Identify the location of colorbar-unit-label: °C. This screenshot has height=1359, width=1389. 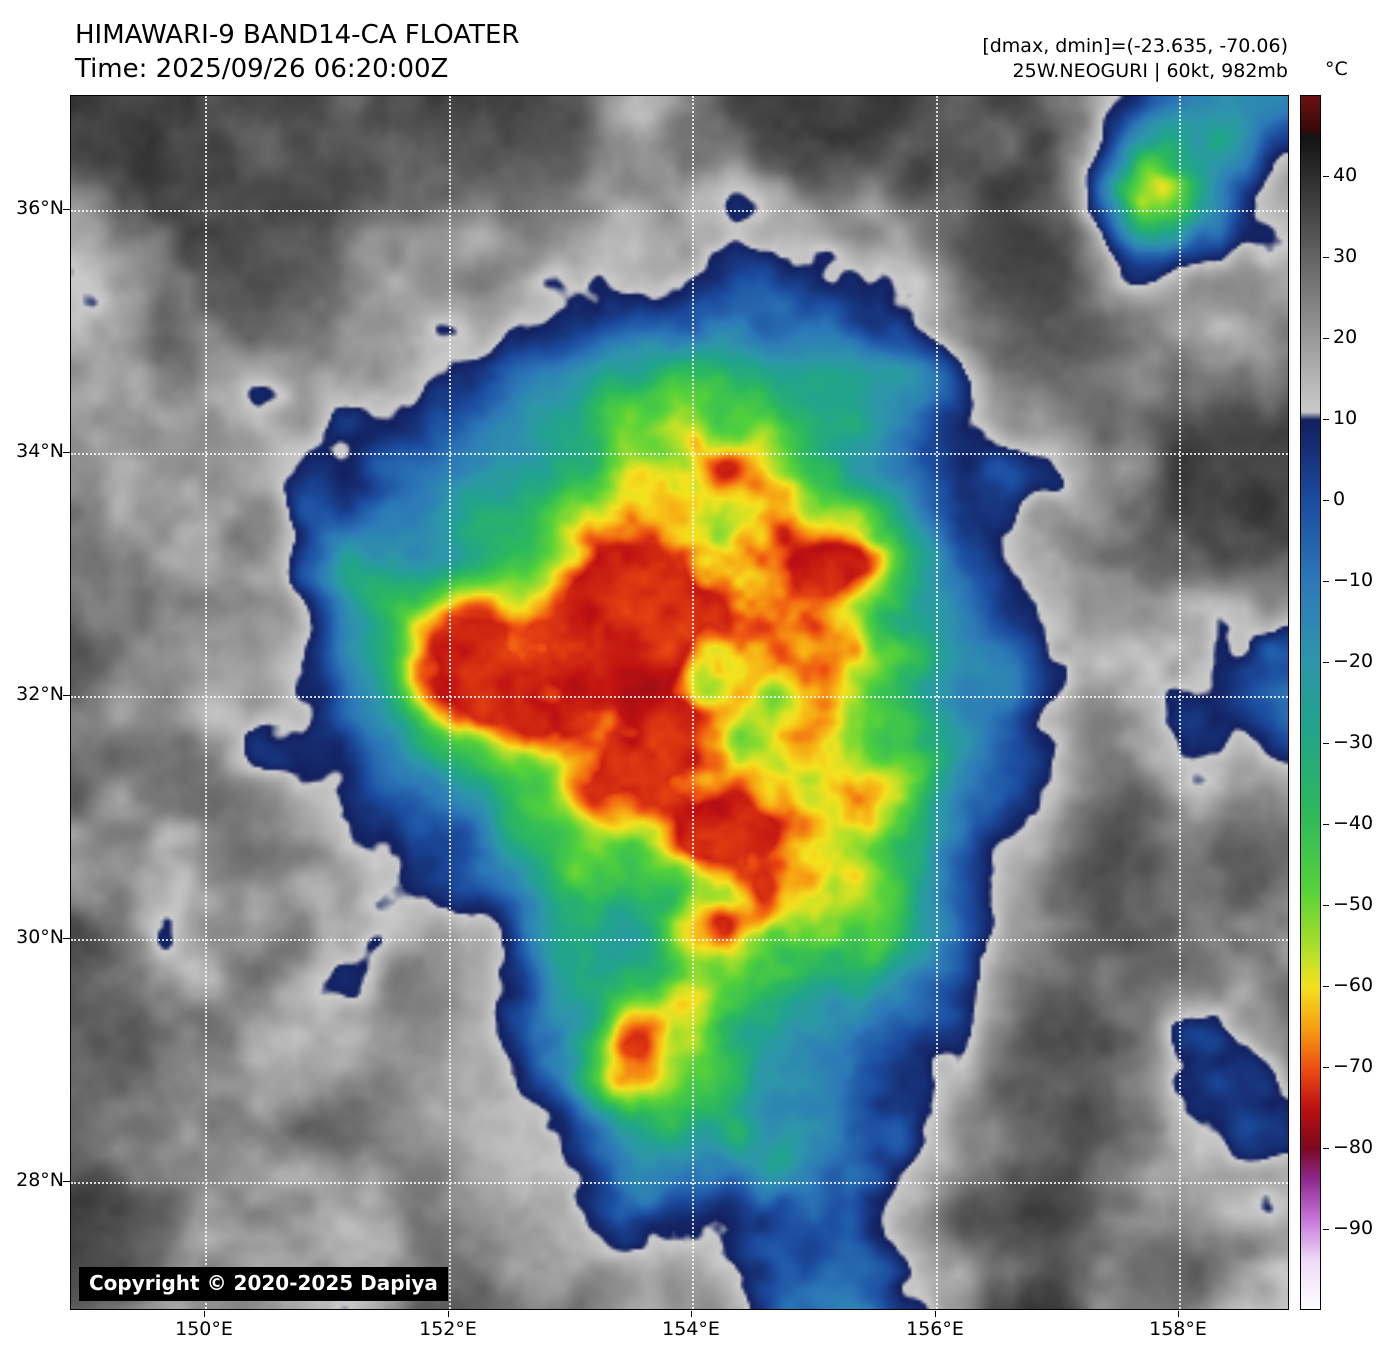
(1336, 69).